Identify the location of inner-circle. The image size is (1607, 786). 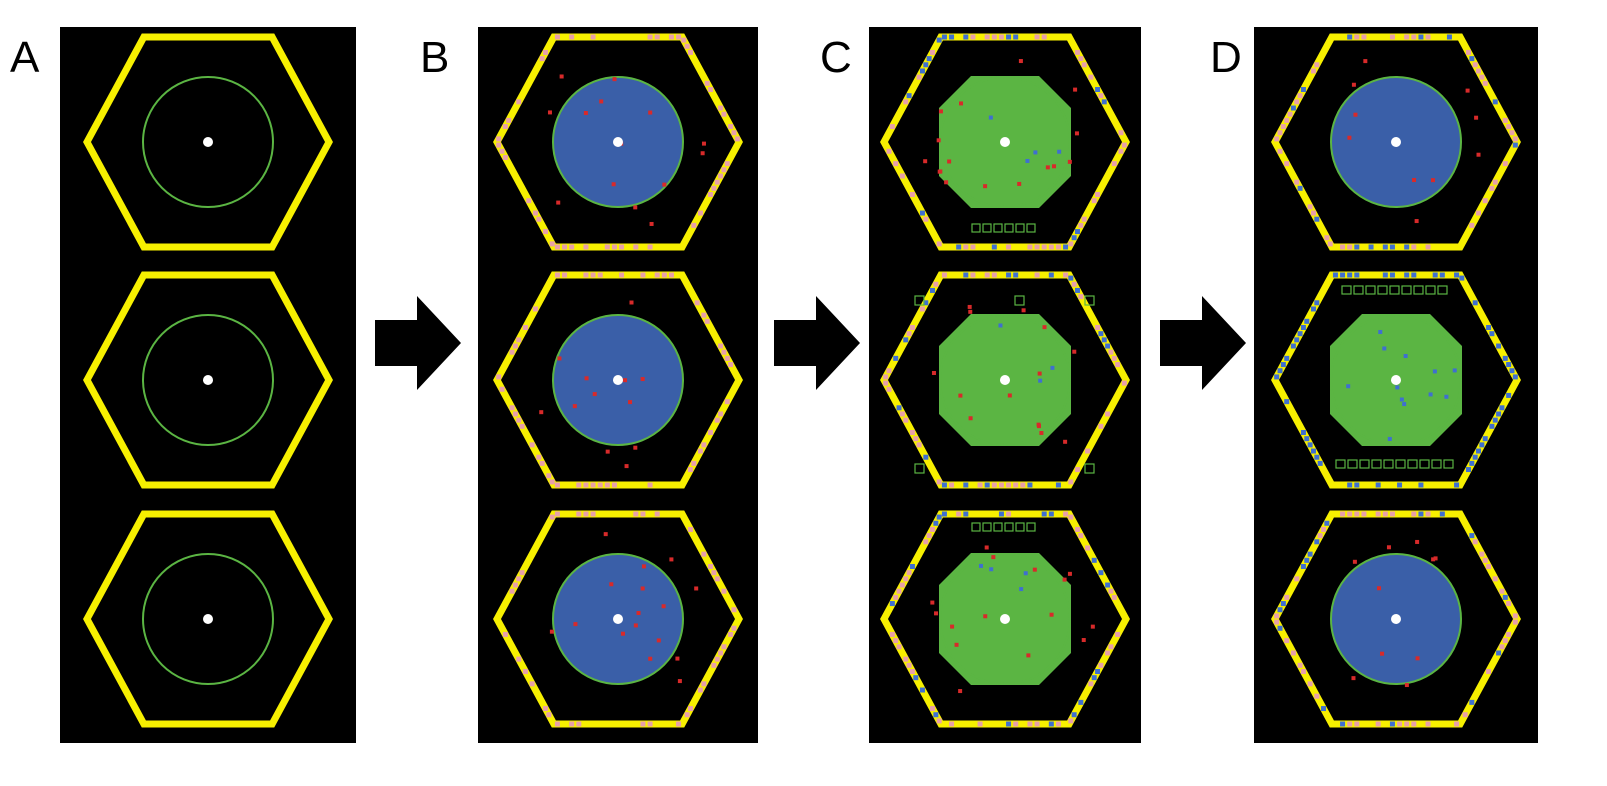
(618, 380).